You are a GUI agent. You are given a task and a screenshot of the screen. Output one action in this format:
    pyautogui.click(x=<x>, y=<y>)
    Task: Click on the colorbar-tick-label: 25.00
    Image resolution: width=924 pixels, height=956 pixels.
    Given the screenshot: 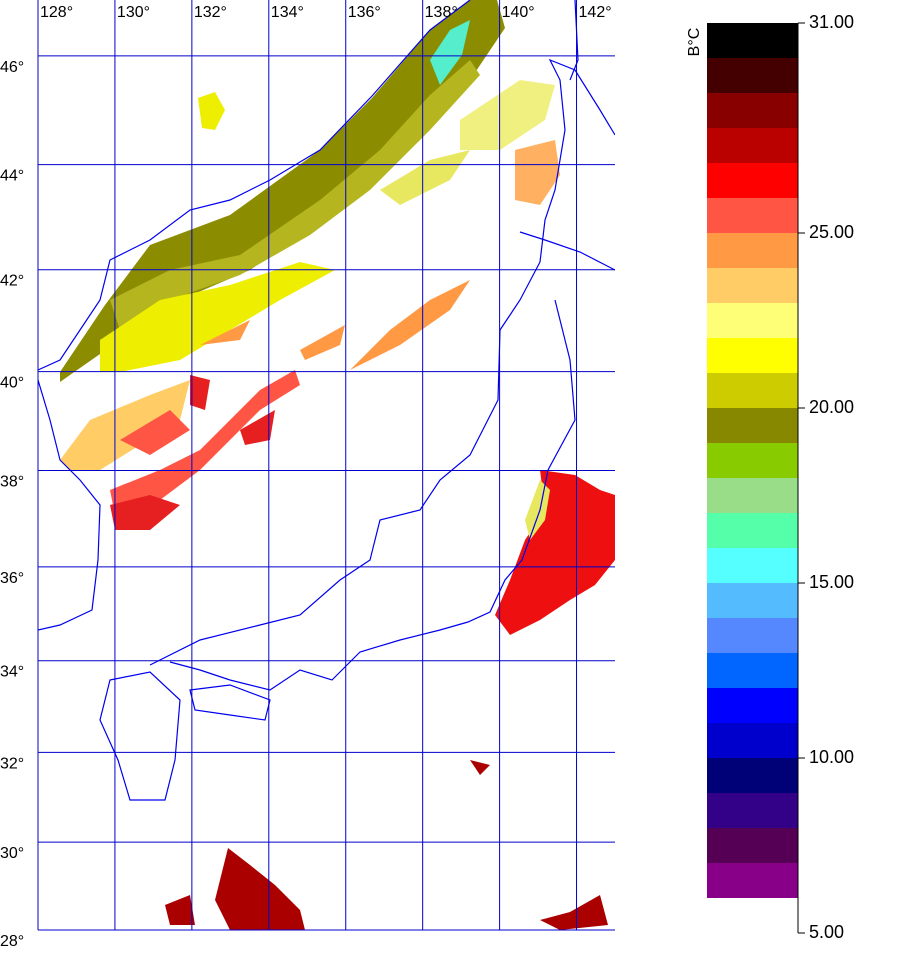 What is the action you would take?
    pyautogui.click(x=831, y=232)
    